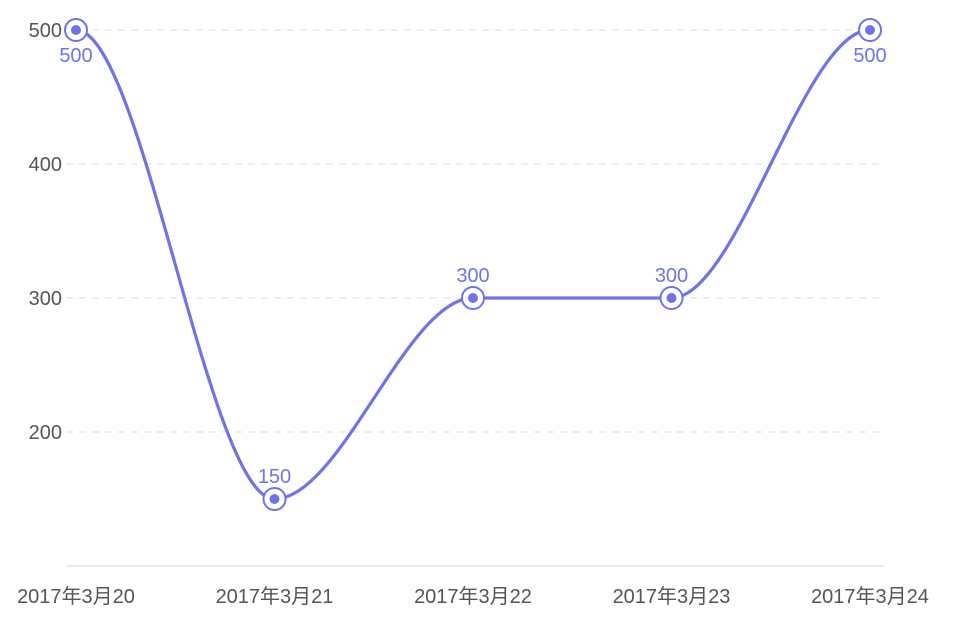 This screenshot has height=634, width=962. What do you see at coordinates (275, 596) in the screenshot?
I see `x-tick-label-2: 2017年3月21` at bounding box center [275, 596].